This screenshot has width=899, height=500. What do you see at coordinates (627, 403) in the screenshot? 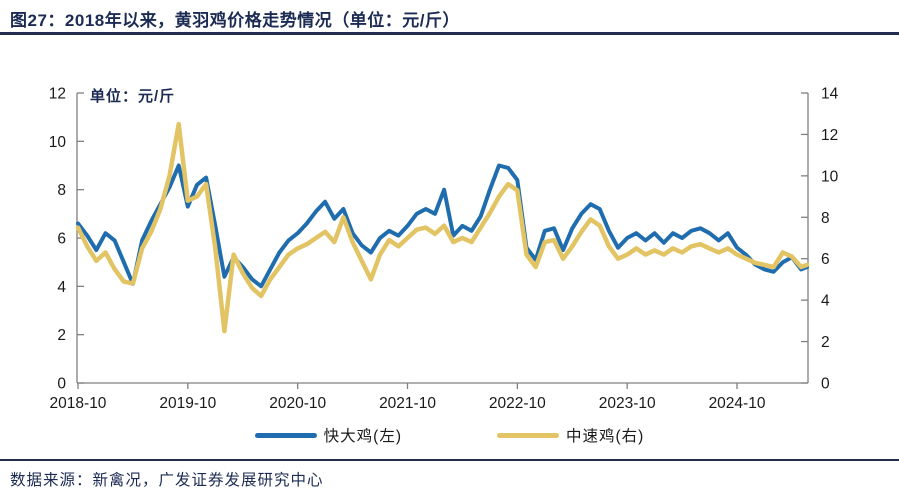
I see `x-axis-tick-label: 2023-10` at bounding box center [627, 403].